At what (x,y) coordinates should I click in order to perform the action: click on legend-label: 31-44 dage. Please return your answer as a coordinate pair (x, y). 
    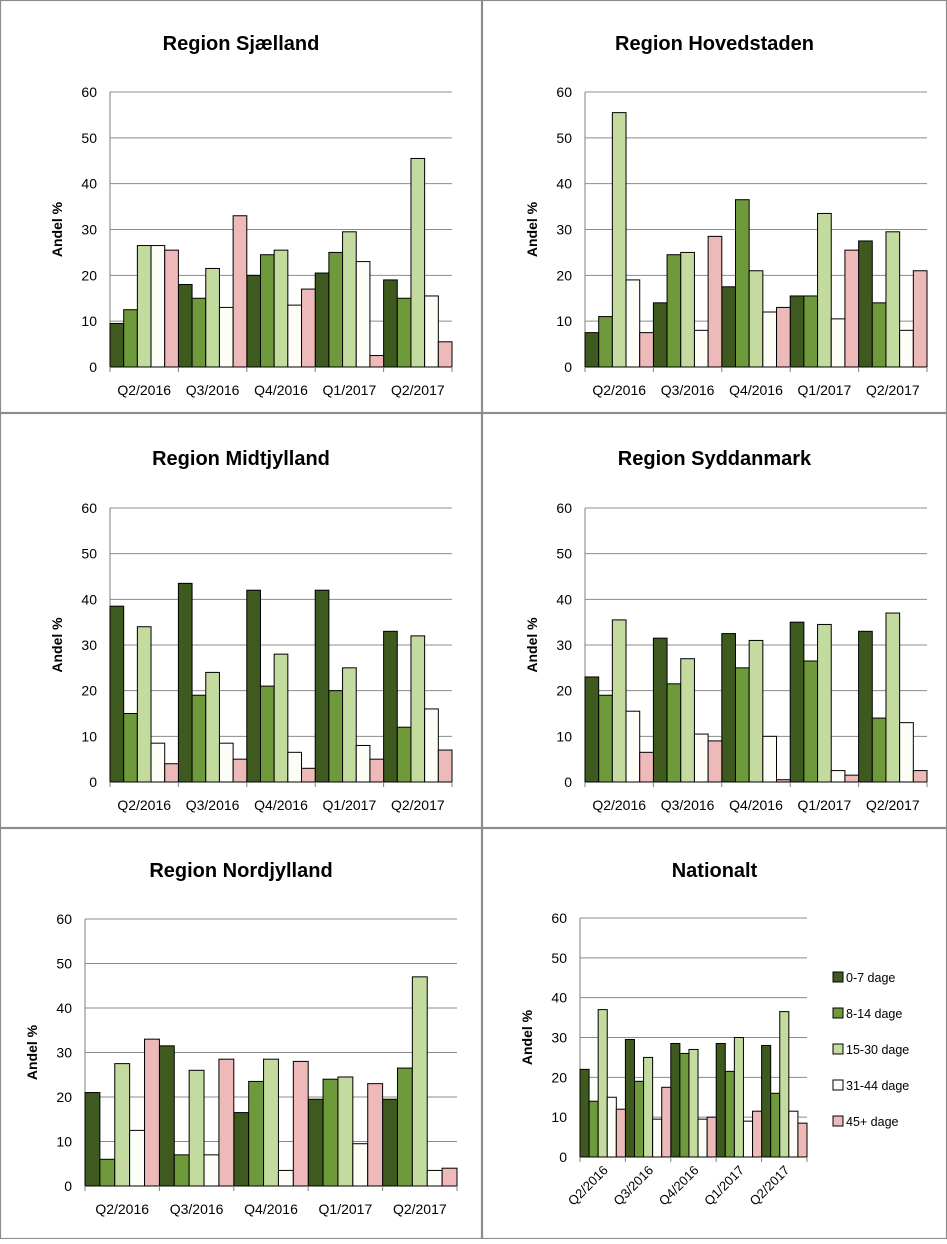
    Looking at the image, I should click on (877, 1086).